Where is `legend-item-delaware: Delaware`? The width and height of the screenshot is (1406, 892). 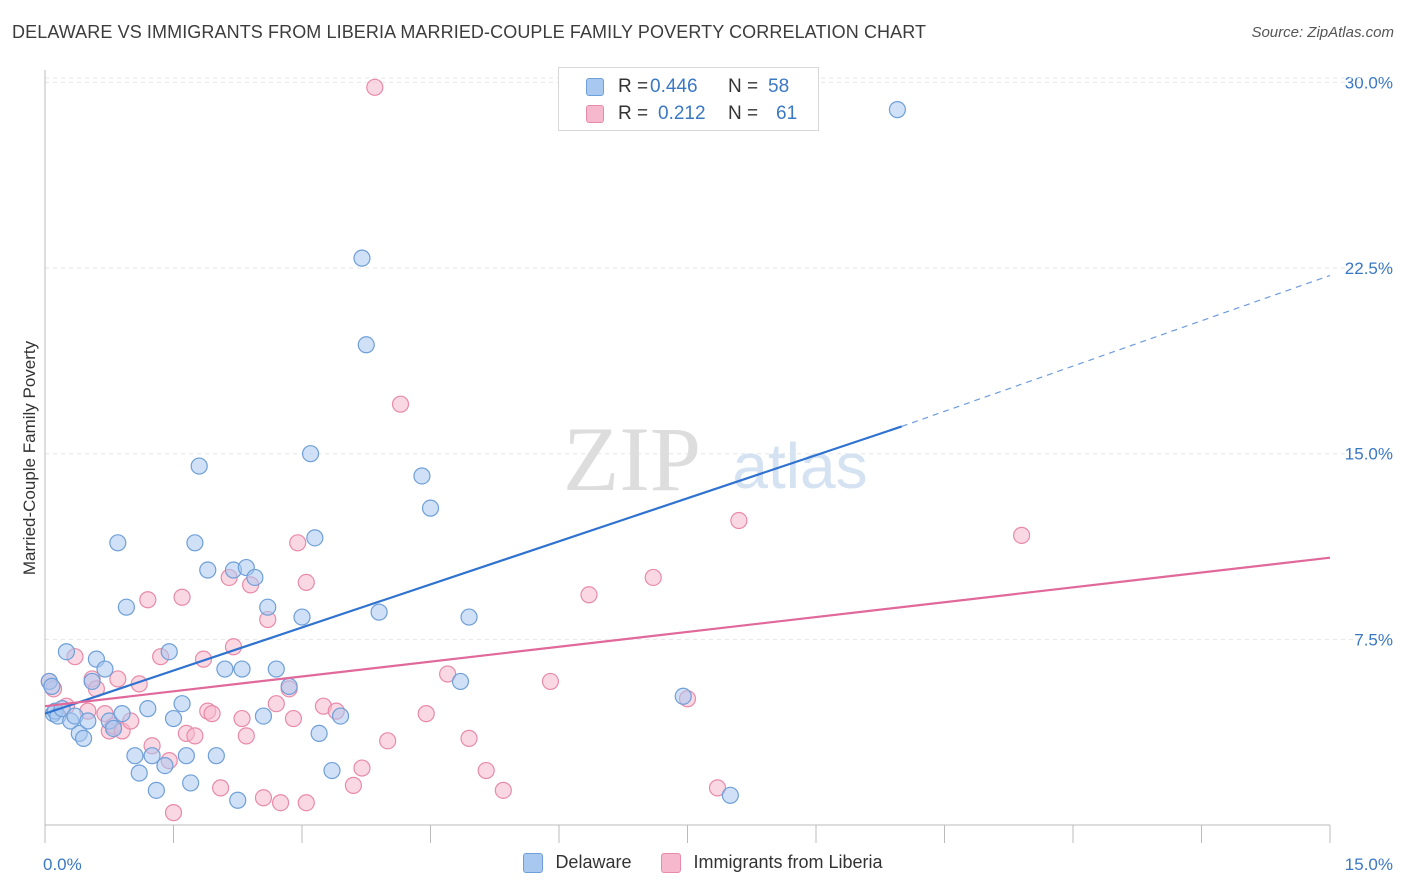
legend-item-delaware: Delaware is located at coordinates (577, 862).